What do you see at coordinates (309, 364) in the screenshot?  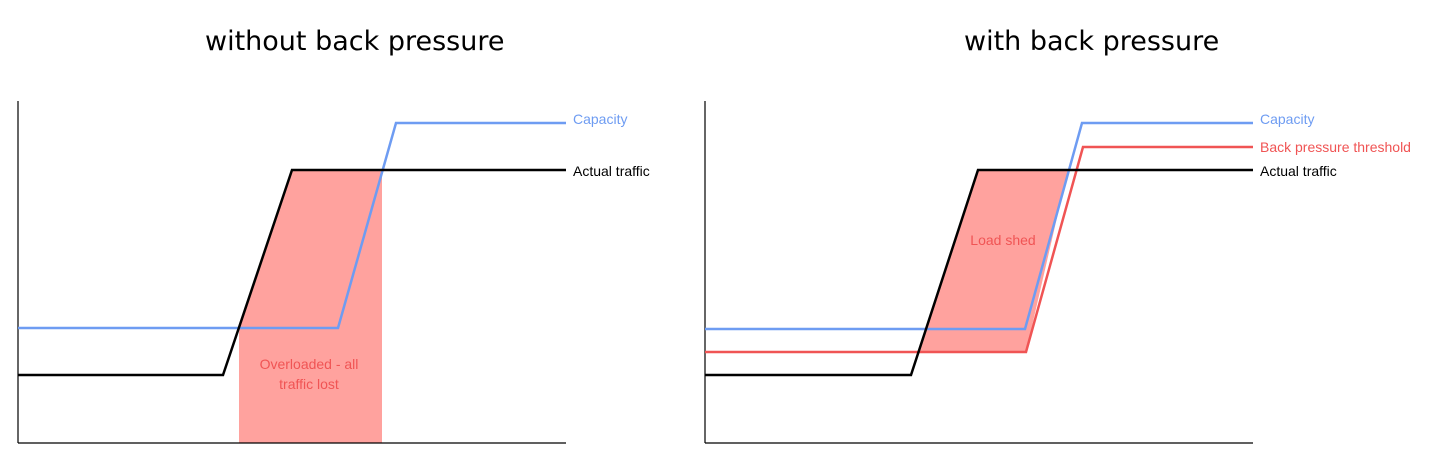 I see `overloaded-label: Overloaded - all` at bounding box center [309, 364].